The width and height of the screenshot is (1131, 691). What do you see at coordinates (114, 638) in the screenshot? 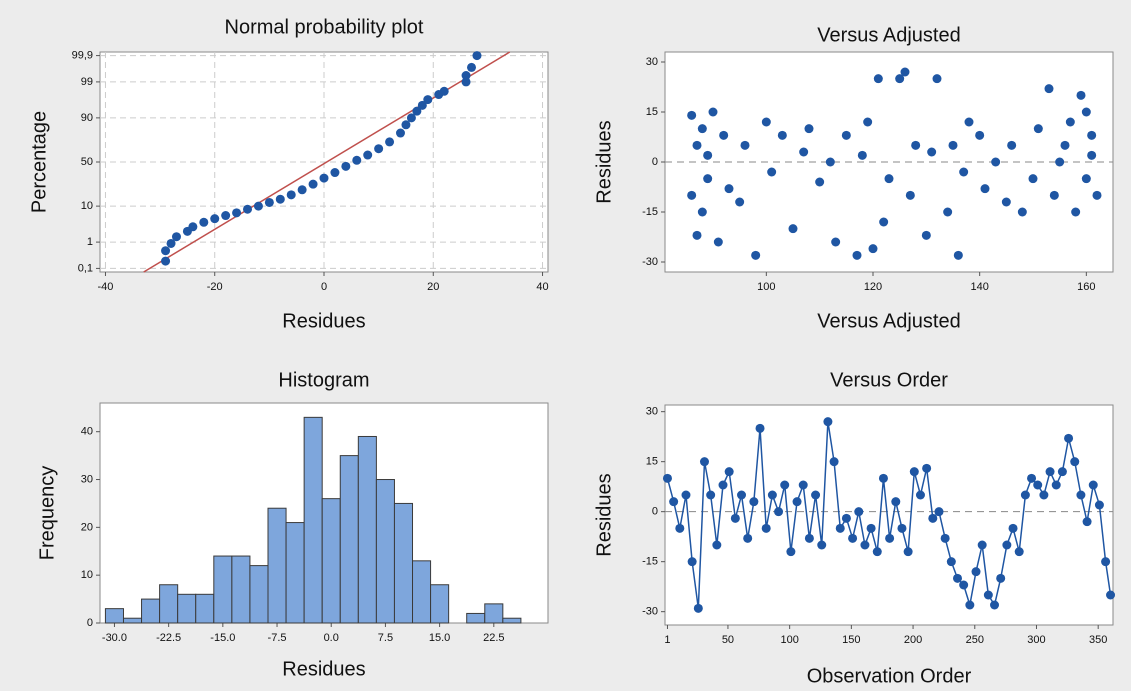
I see `x-tick-label: -30.0` at bounding box center [114, 638].